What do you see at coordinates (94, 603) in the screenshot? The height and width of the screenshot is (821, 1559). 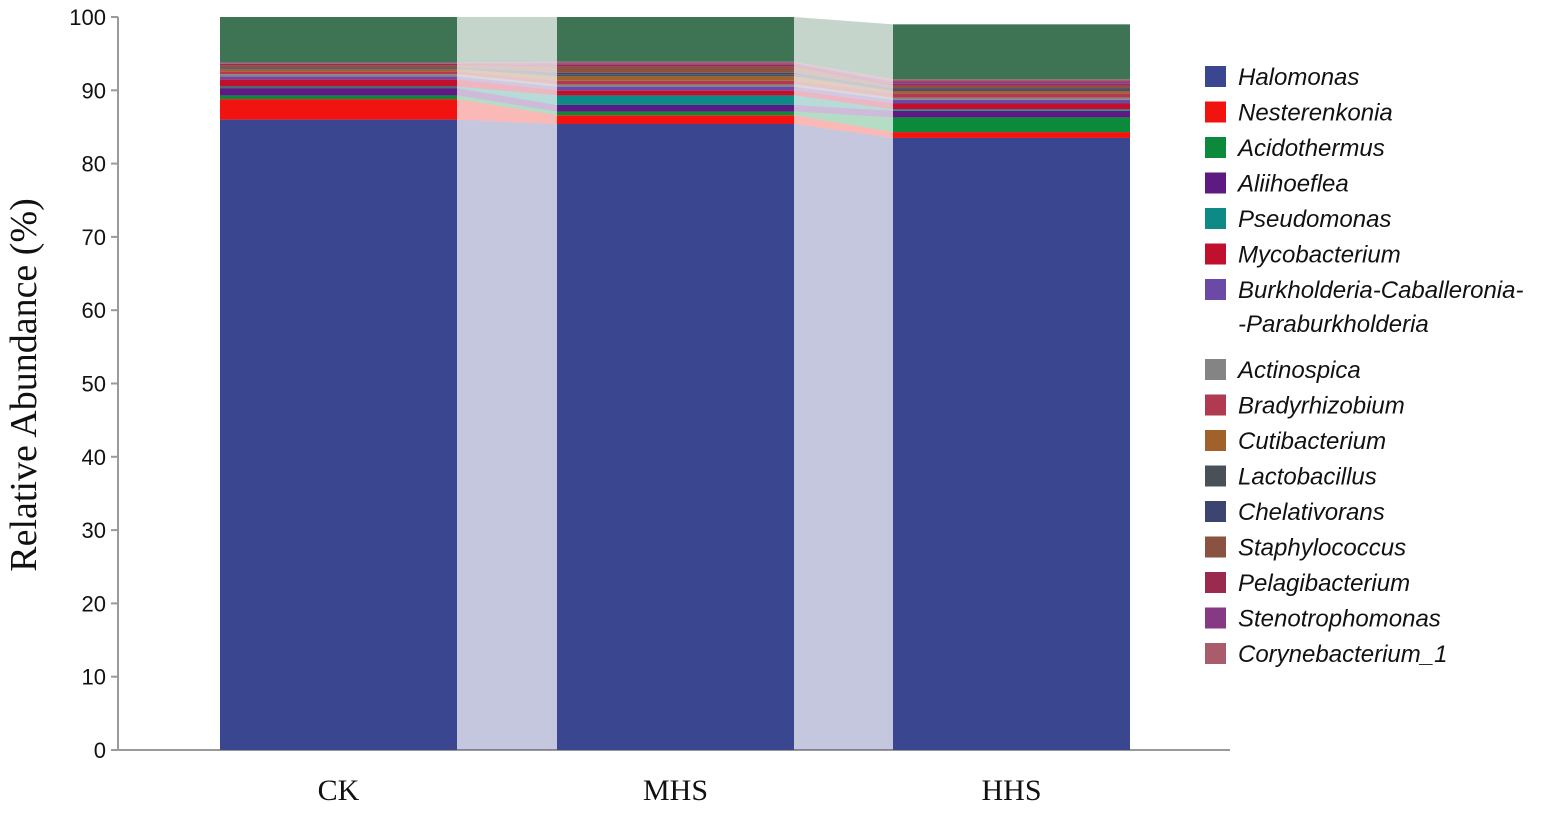 I see `y-tick-label: 20` at bounding box center [94, 603].